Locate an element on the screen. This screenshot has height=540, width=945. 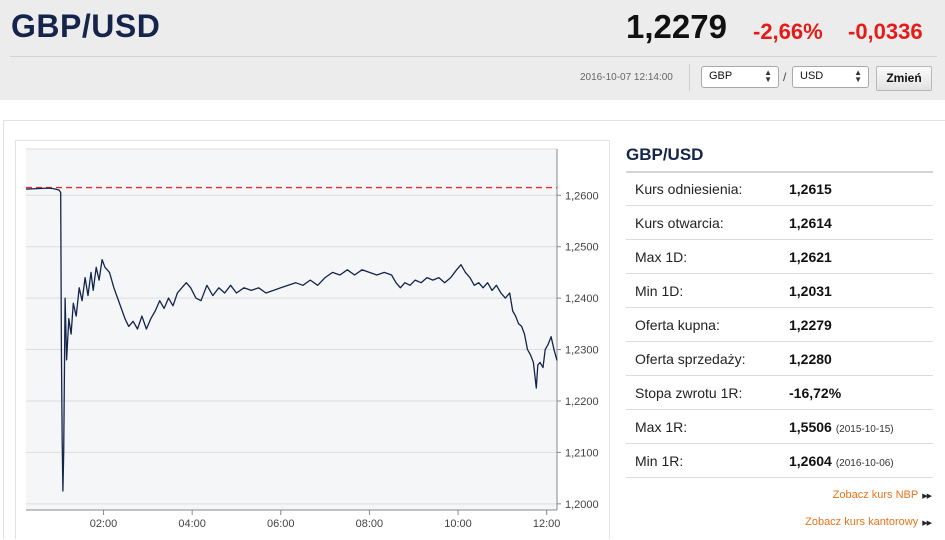
y-tick-label: 1,2600 is located at coordinates (582, 196).